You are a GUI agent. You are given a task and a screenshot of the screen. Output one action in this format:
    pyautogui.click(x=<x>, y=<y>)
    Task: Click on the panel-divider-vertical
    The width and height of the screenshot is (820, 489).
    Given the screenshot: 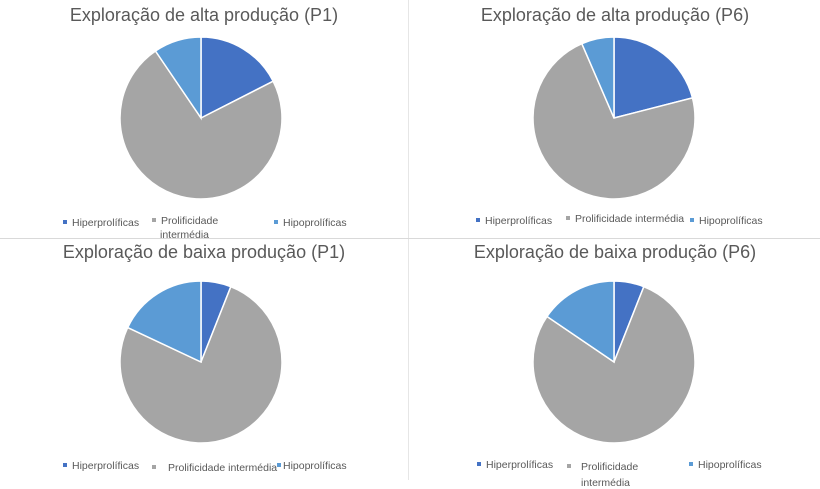 What is the action you would take?
    pyautogui.click(x=408, y=240)
    